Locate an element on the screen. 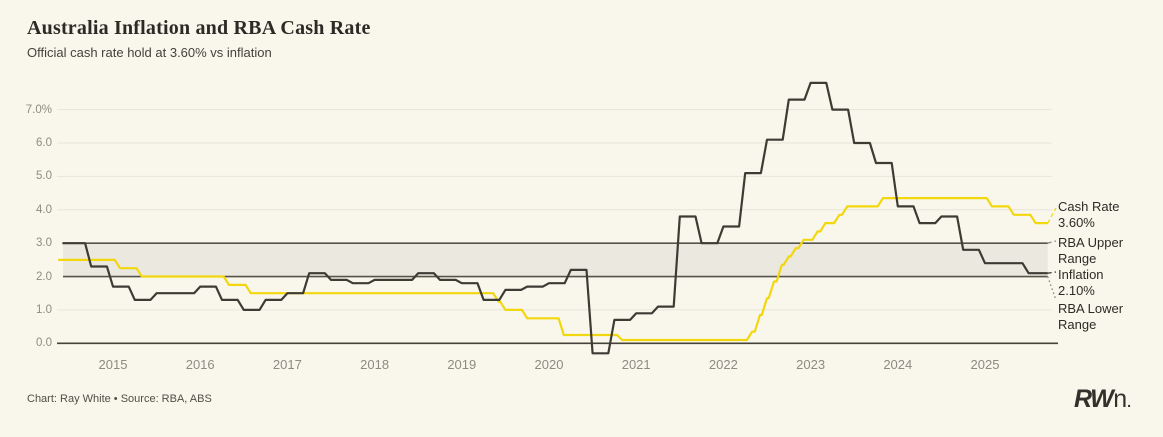 The width and height of the screenshot is (1163, 437). x-axis-tick-label: 2021 is located at coordinates (636, 364).